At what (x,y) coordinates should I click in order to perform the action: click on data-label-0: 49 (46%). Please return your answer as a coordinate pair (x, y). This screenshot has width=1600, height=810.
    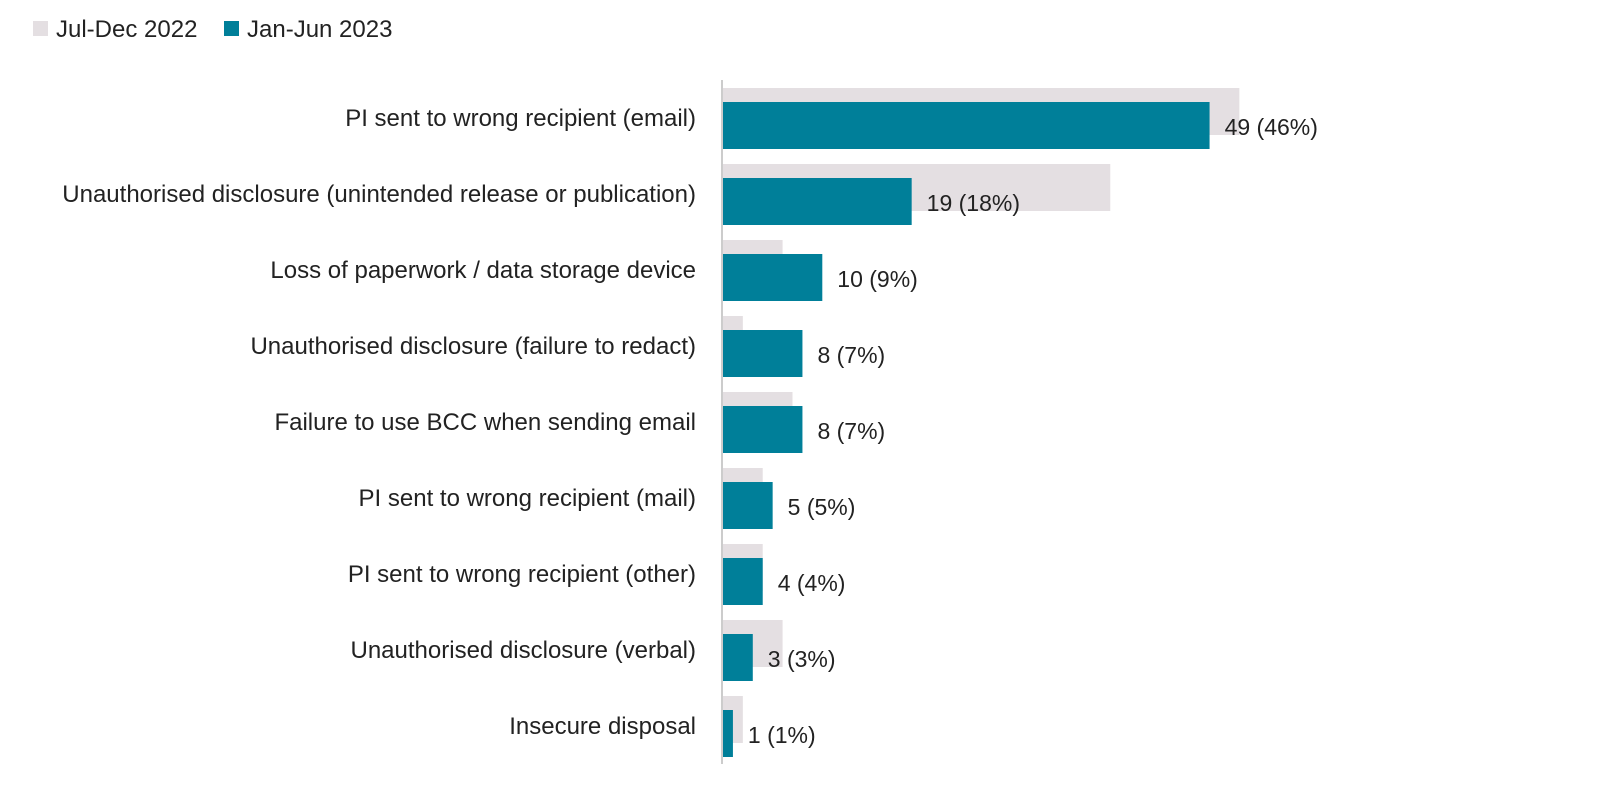
    Looking at the image, I should click on (1271, 127).